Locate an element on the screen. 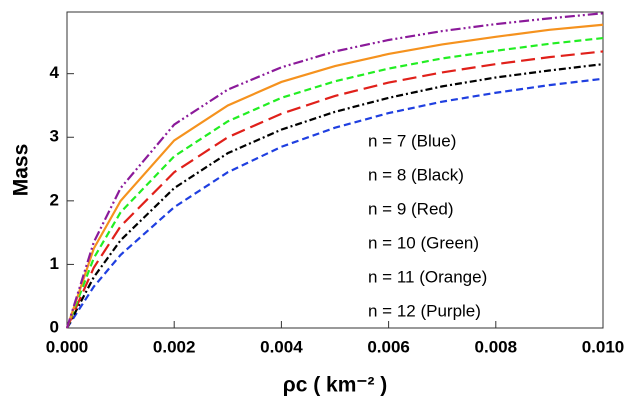  x-tick-label: 0.006 is located at coordinates (388, 346).